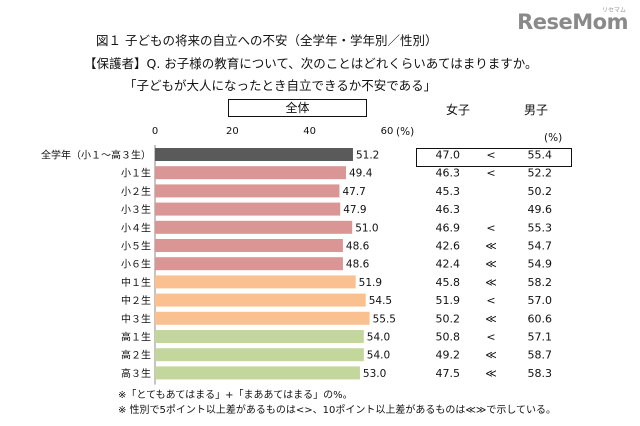 This screenshot has width=640, height=426. What do you see at coordinates (354, 210) in the screenshot?
I see `bar-value-label: 47.9` at bounding box center [354, 210].